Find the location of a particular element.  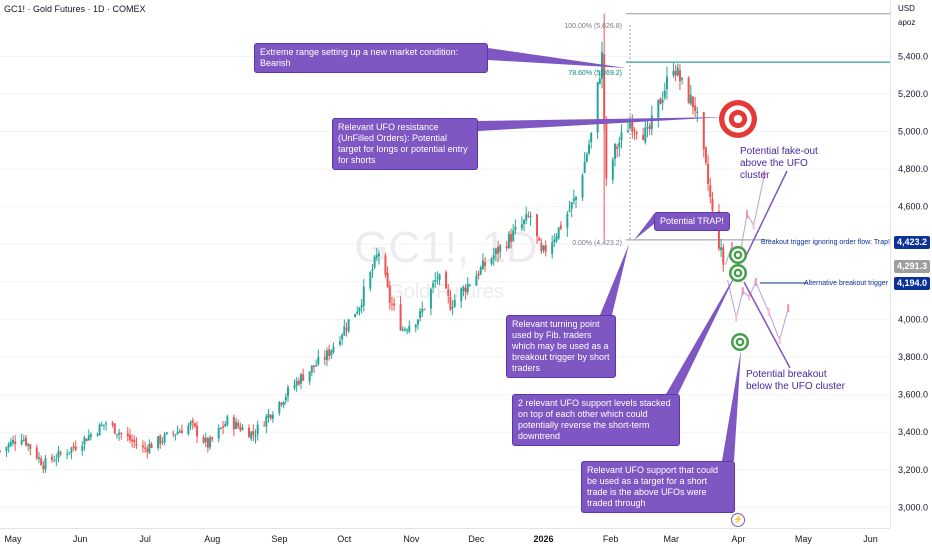

watermark-name: Gold Futures is located at coordinates (446, 292).